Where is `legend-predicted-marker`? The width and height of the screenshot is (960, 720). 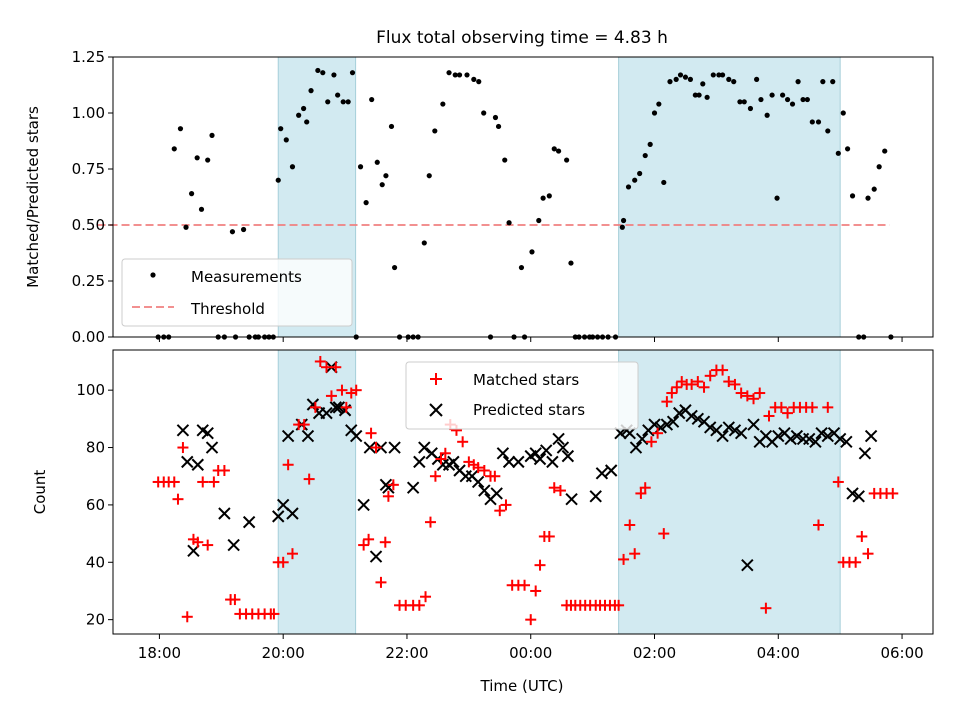 legend-predicted-marker is located at coordinates (436, 410).